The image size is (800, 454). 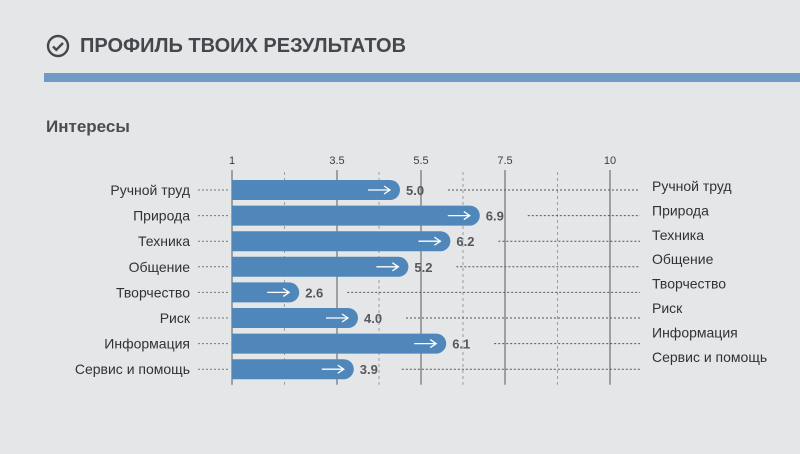 What do you see at coordinates (683, 259) in the screenshot?
I see `right-category-label: Общение` at bounding box center [683, 259].